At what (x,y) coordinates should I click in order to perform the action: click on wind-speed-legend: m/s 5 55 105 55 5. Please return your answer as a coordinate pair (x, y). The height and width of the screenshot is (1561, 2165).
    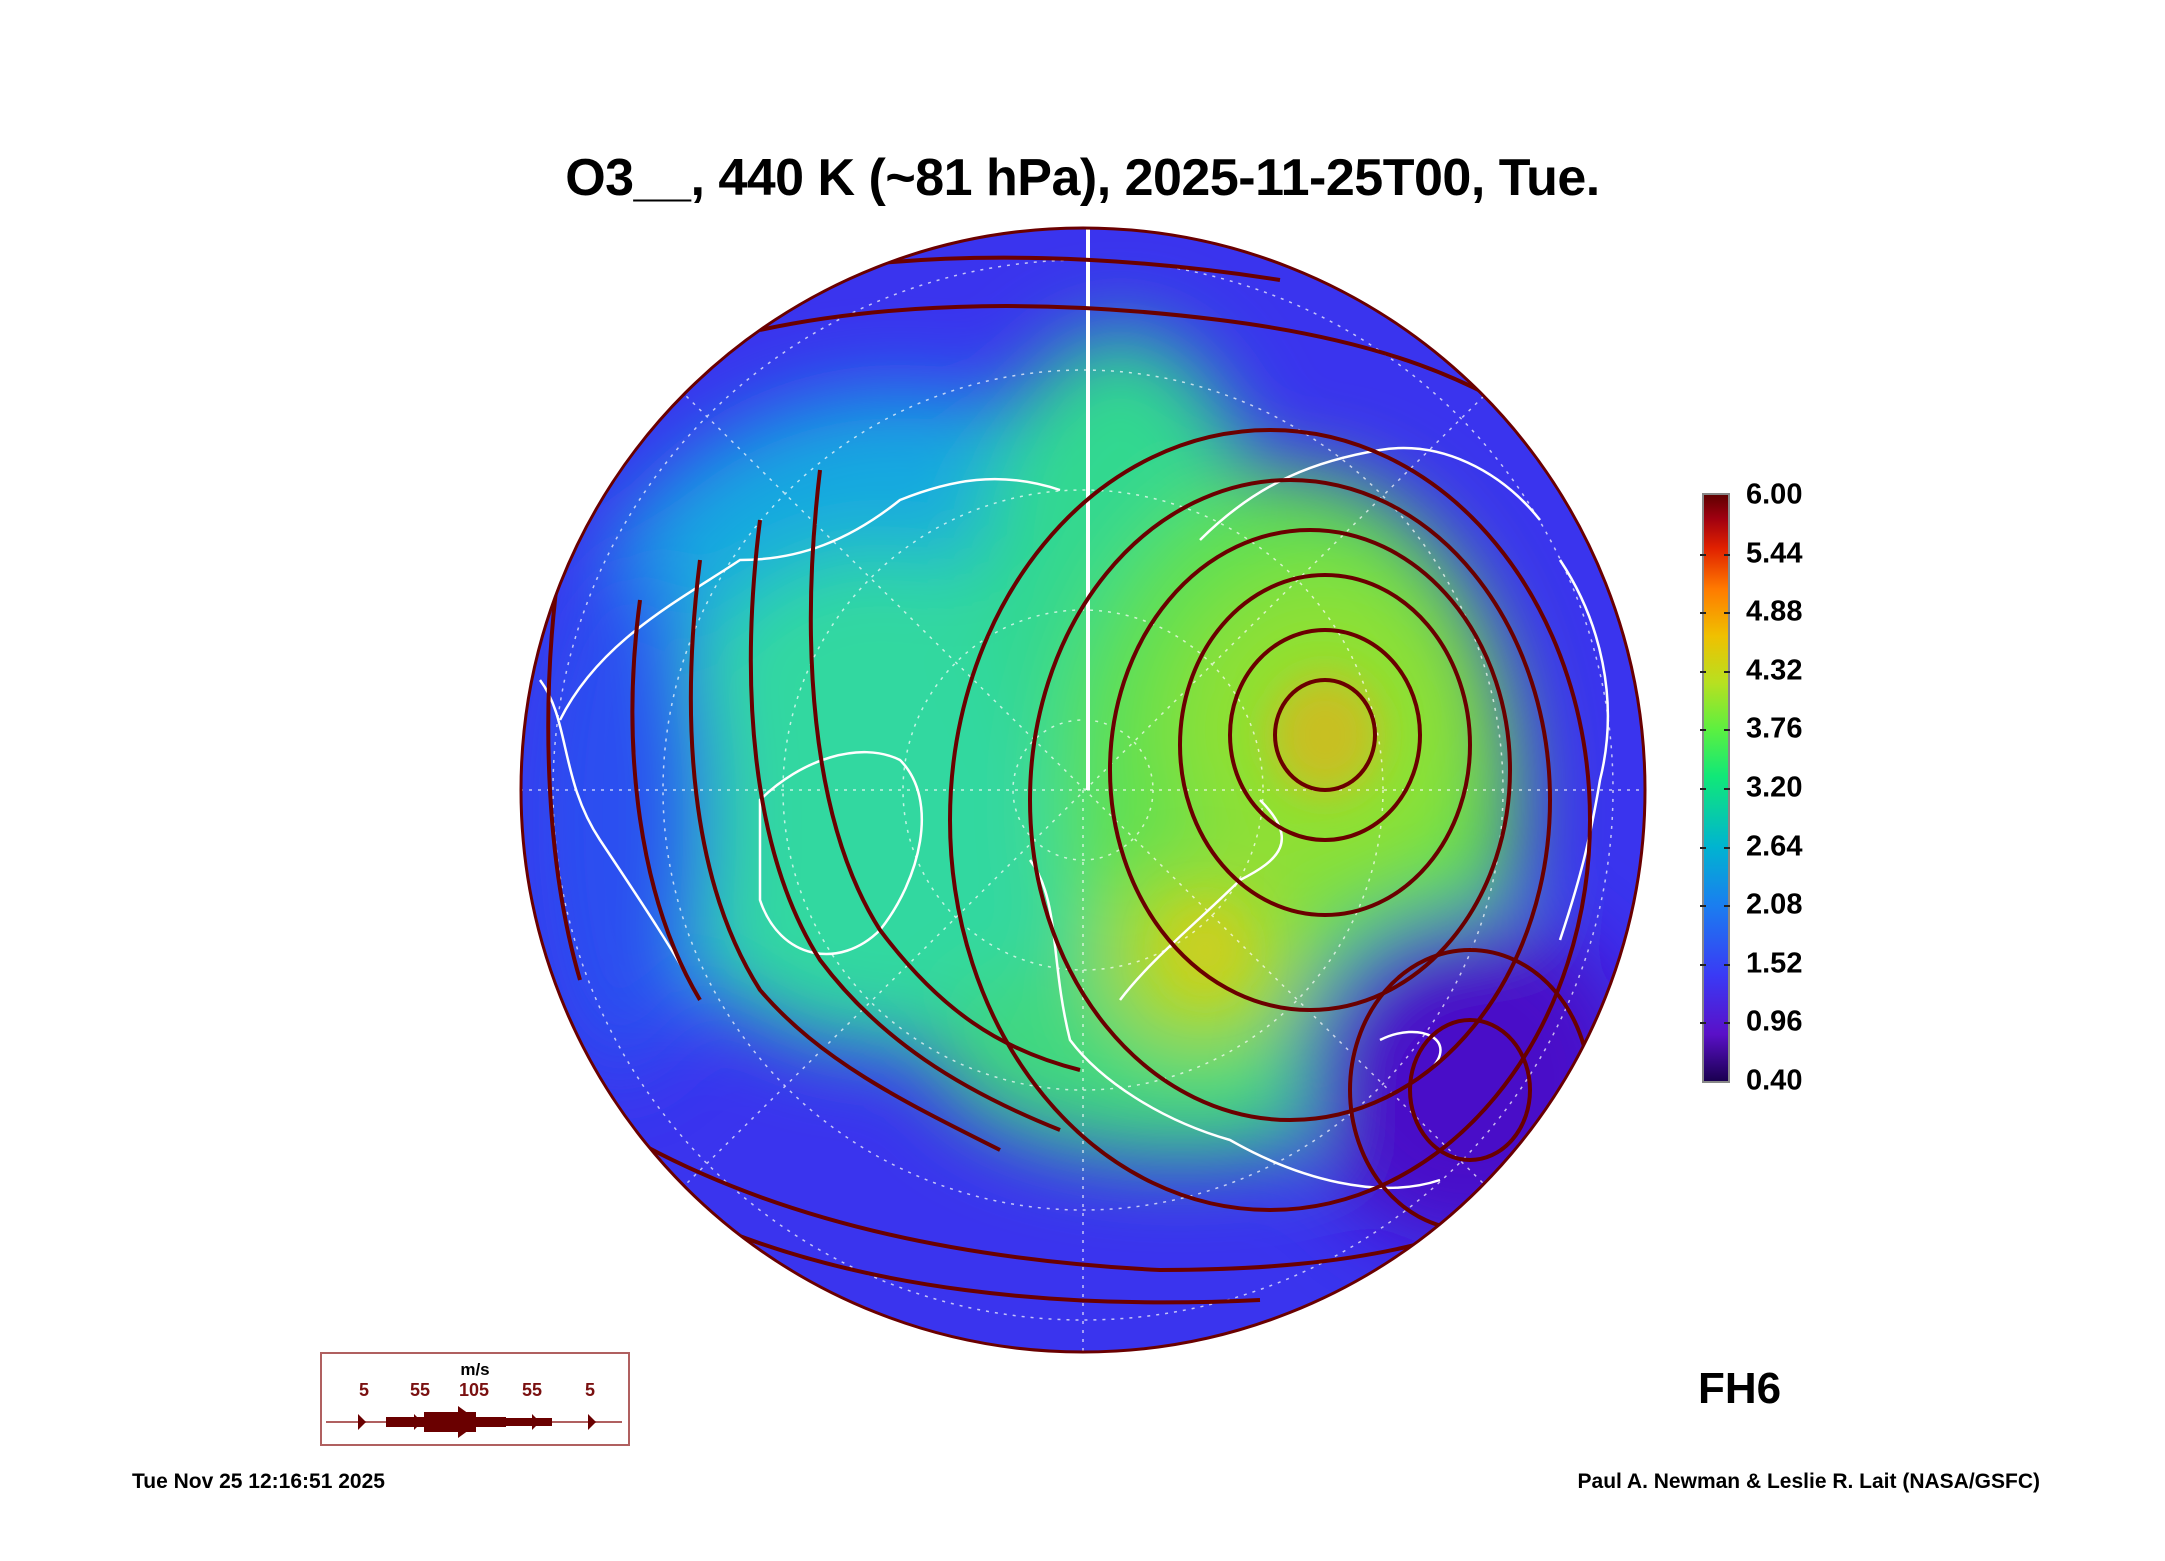
    Looking at the image, I should click on (475, 1399).